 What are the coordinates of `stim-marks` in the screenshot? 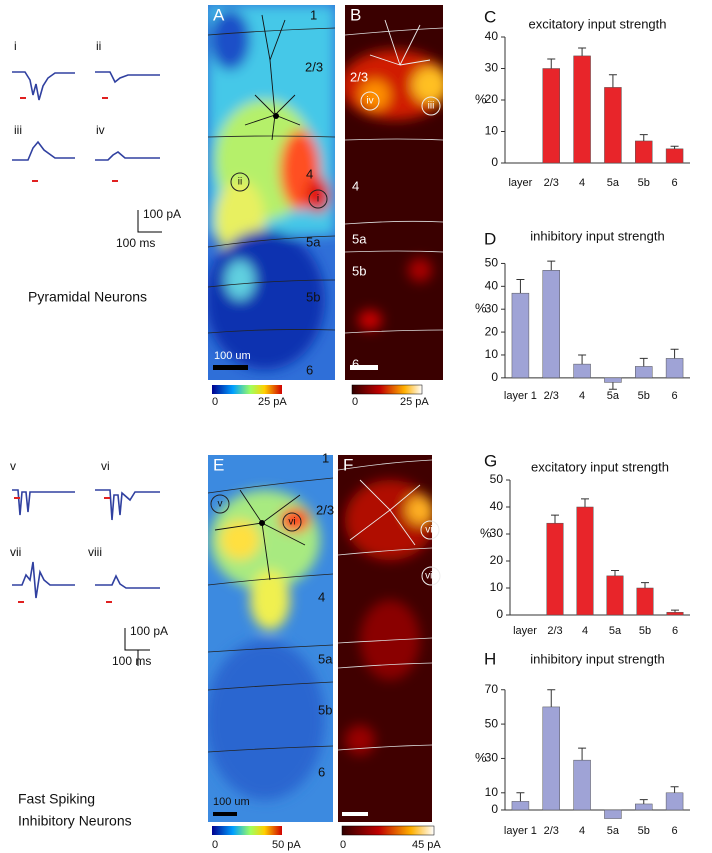 It's located at (66, 350).